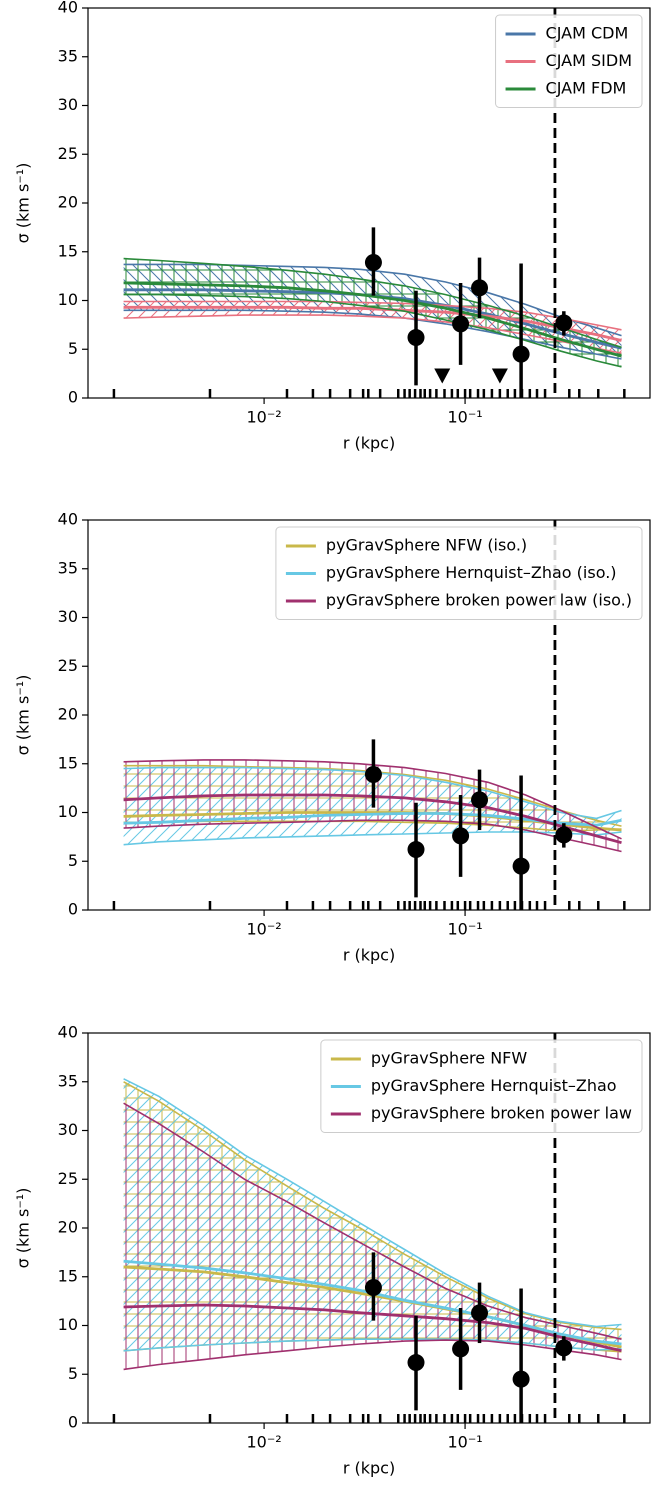 The height and width of the screenshot is (1503, 651). What do you see at coordinates (449, 1058) in the screenshot?
I see `legend-label: pyGravSphere NFW` at bounding box center [449, 1058].